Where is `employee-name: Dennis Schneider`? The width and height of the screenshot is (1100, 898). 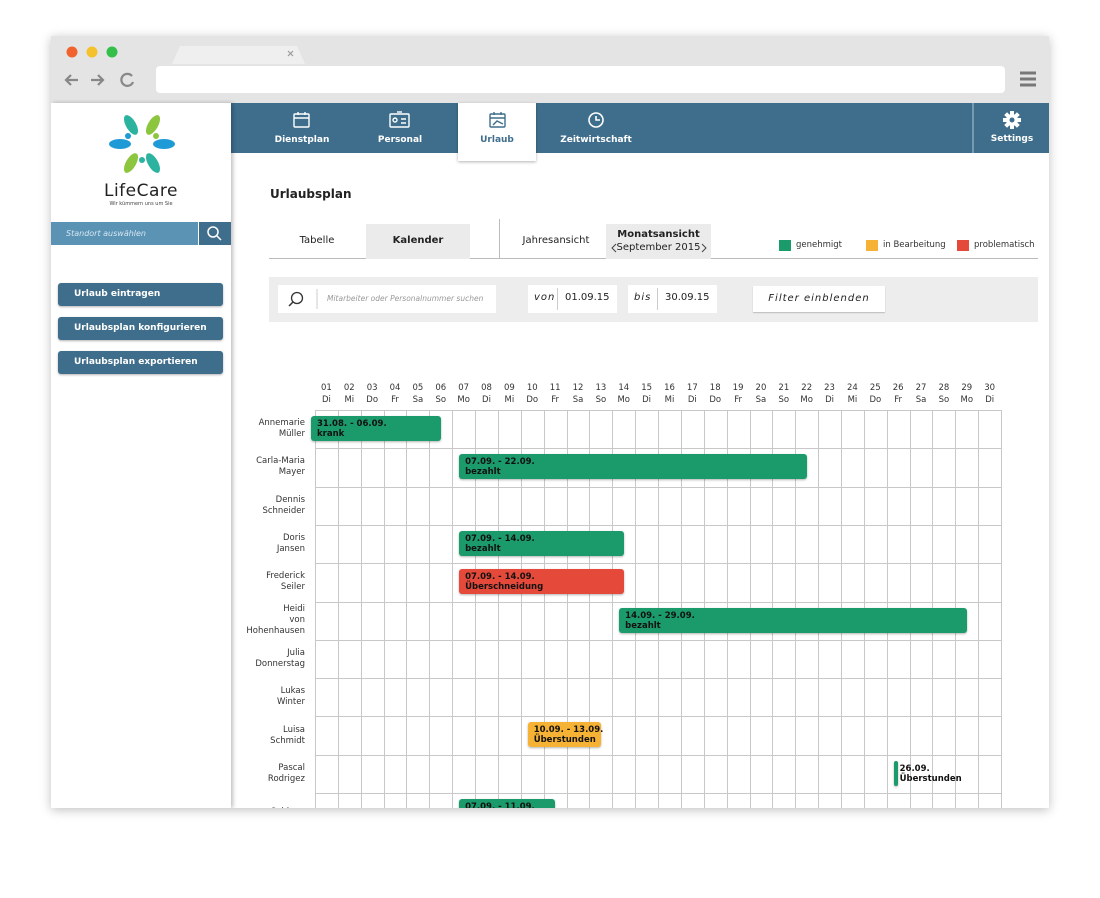 employee-name: Dennis Schneider is located at coordinates (272, 506).